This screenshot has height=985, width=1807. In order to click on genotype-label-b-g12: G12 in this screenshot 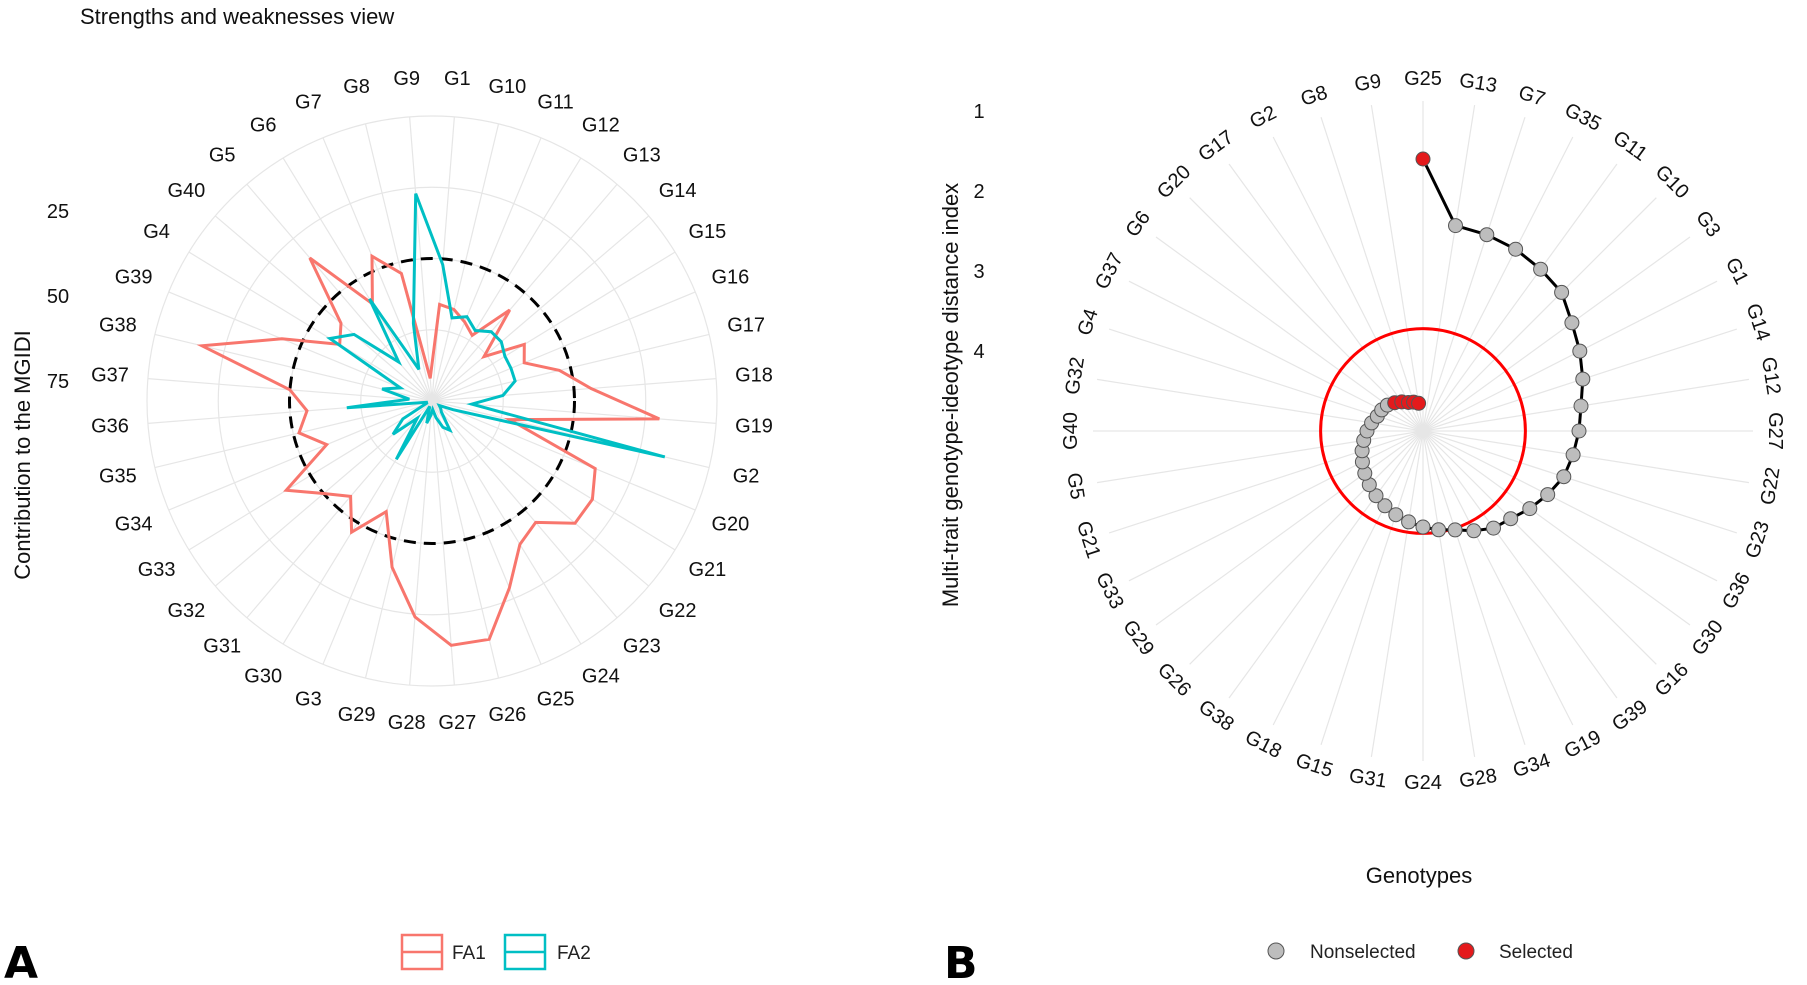, I will do `click(1771, 376)`.